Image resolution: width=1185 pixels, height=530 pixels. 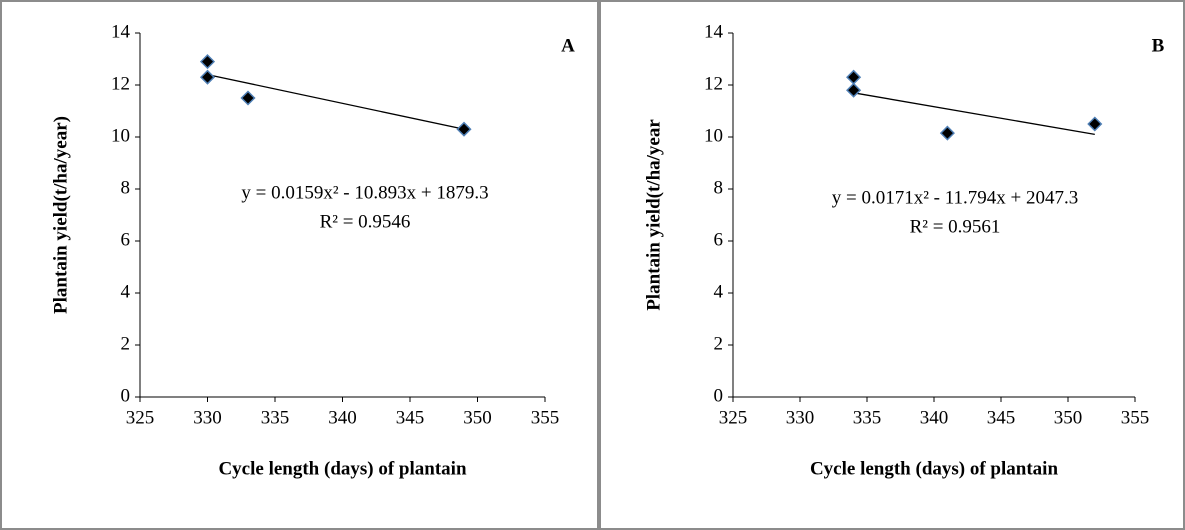 I want to click on equation: y = 0.0171x² - 11.794x + 2047.3, so click(x=955, y=197).